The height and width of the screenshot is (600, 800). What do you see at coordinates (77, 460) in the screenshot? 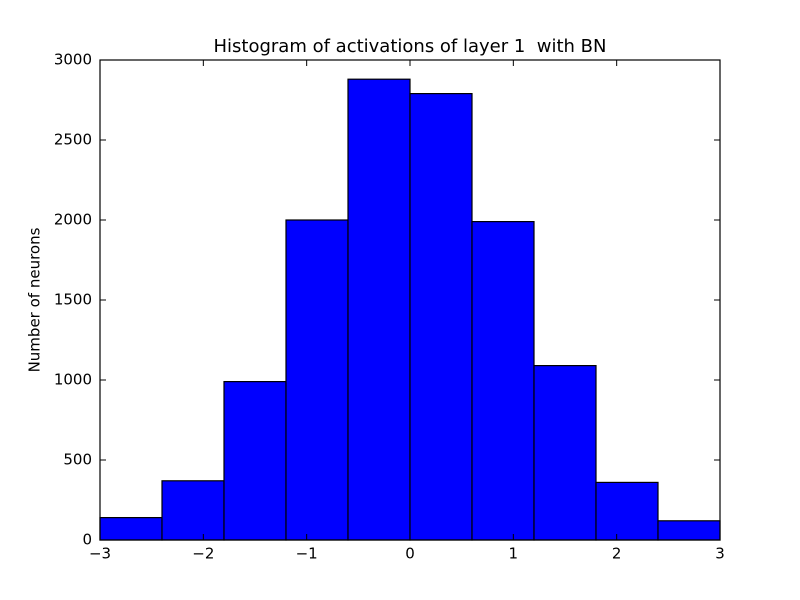
I see `y-tick-label: 500` at bounding box center [77, 460].